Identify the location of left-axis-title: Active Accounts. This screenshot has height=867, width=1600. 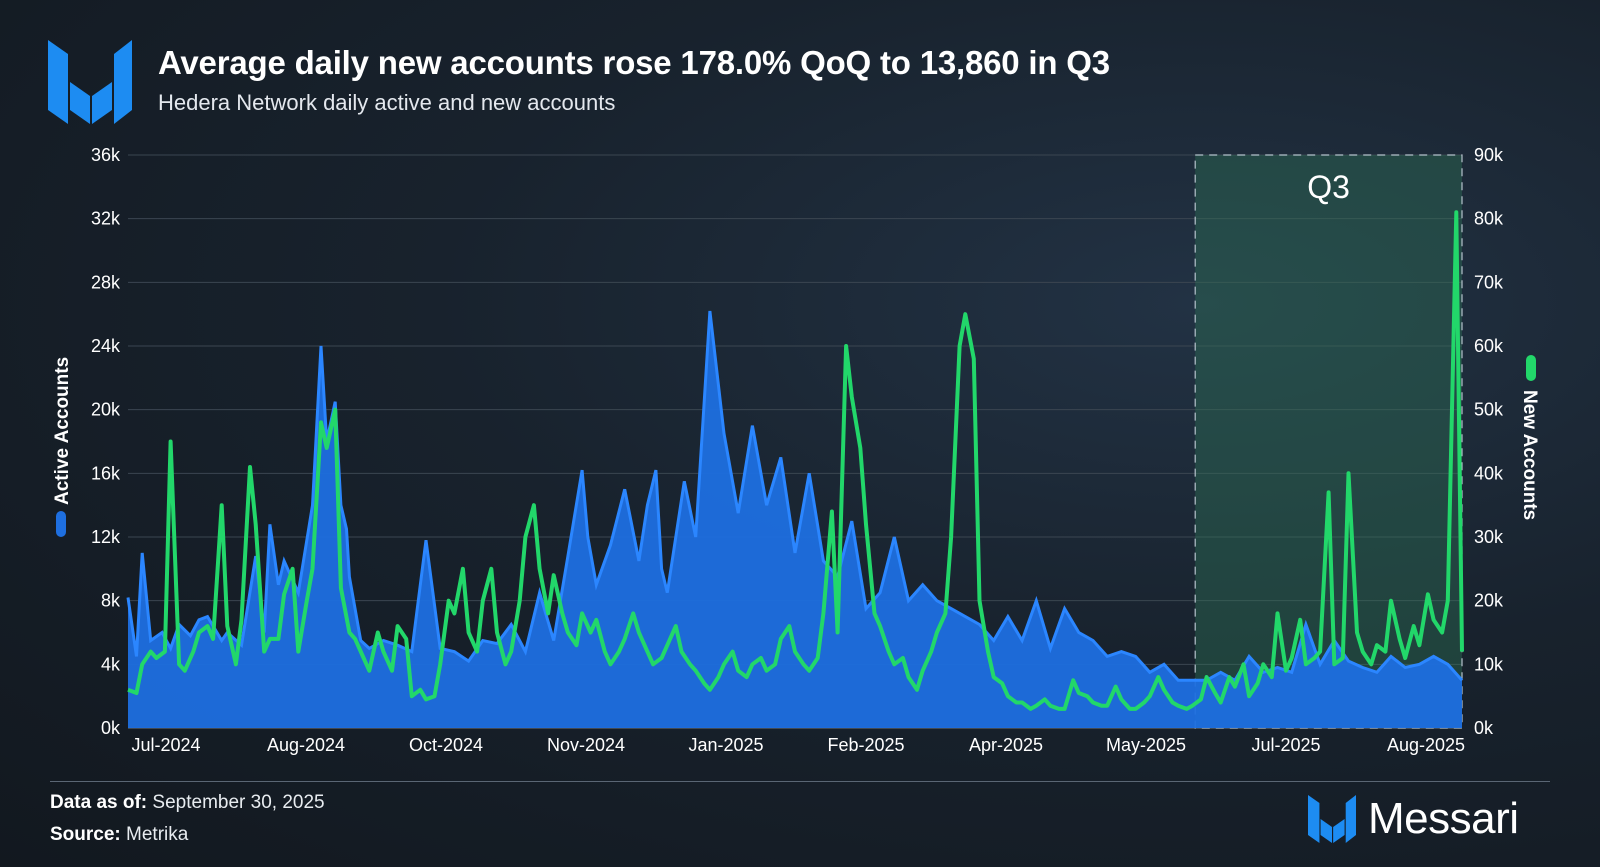
(62, 447).